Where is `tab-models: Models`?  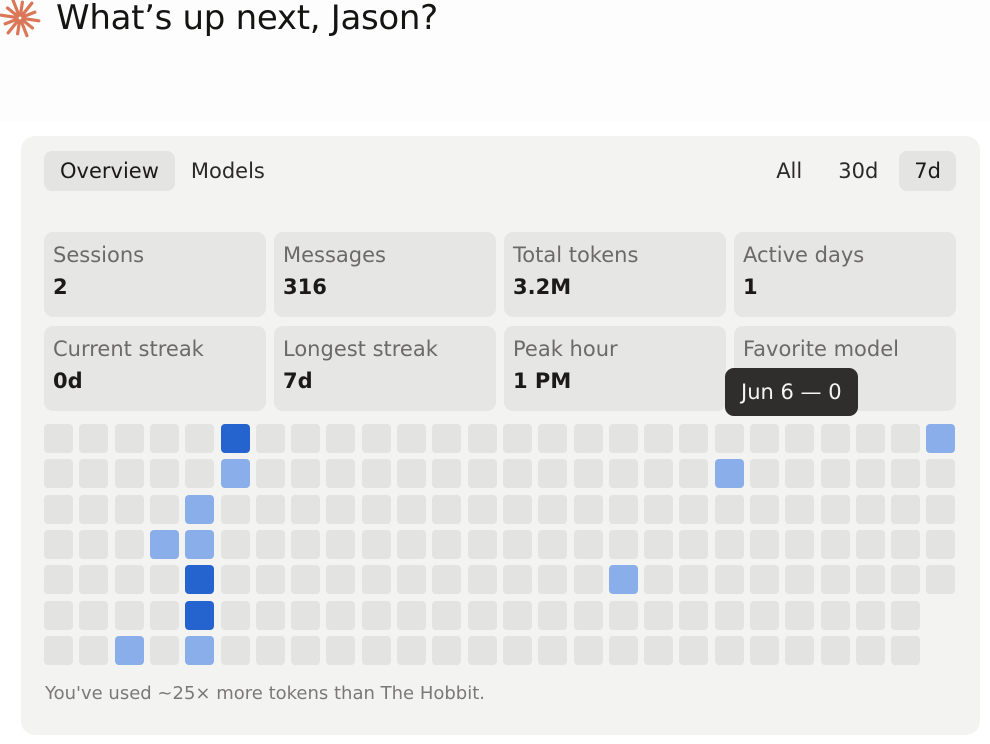
tab-models: Models is located at coordinates (227, 171).